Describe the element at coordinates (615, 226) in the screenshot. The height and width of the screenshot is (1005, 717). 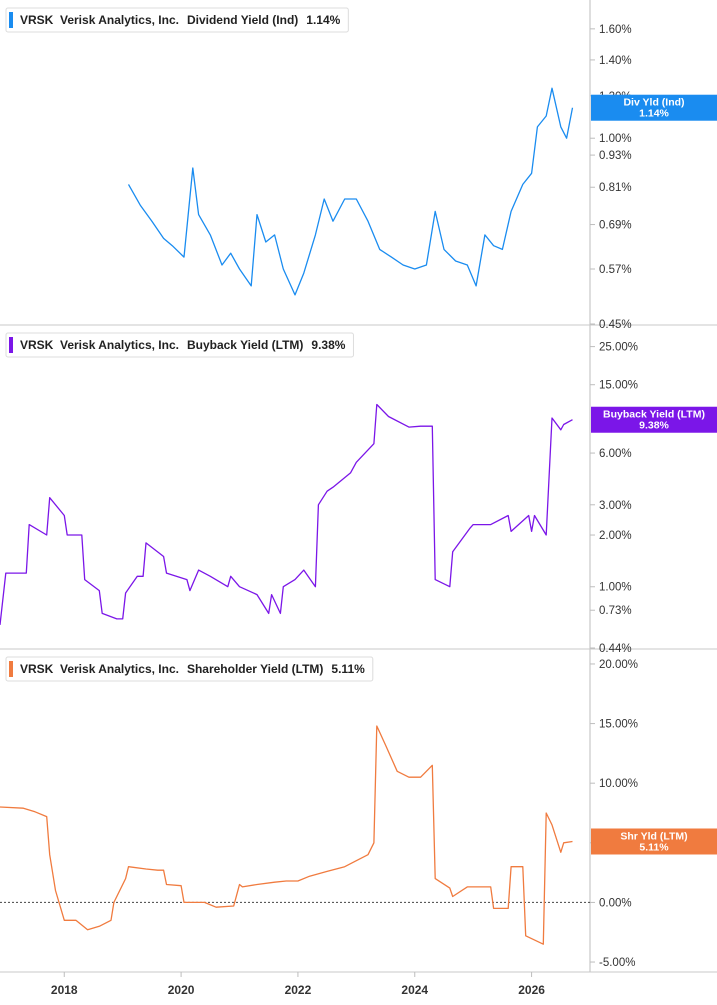
I see `y-tick-label: 0.69%` at that location.